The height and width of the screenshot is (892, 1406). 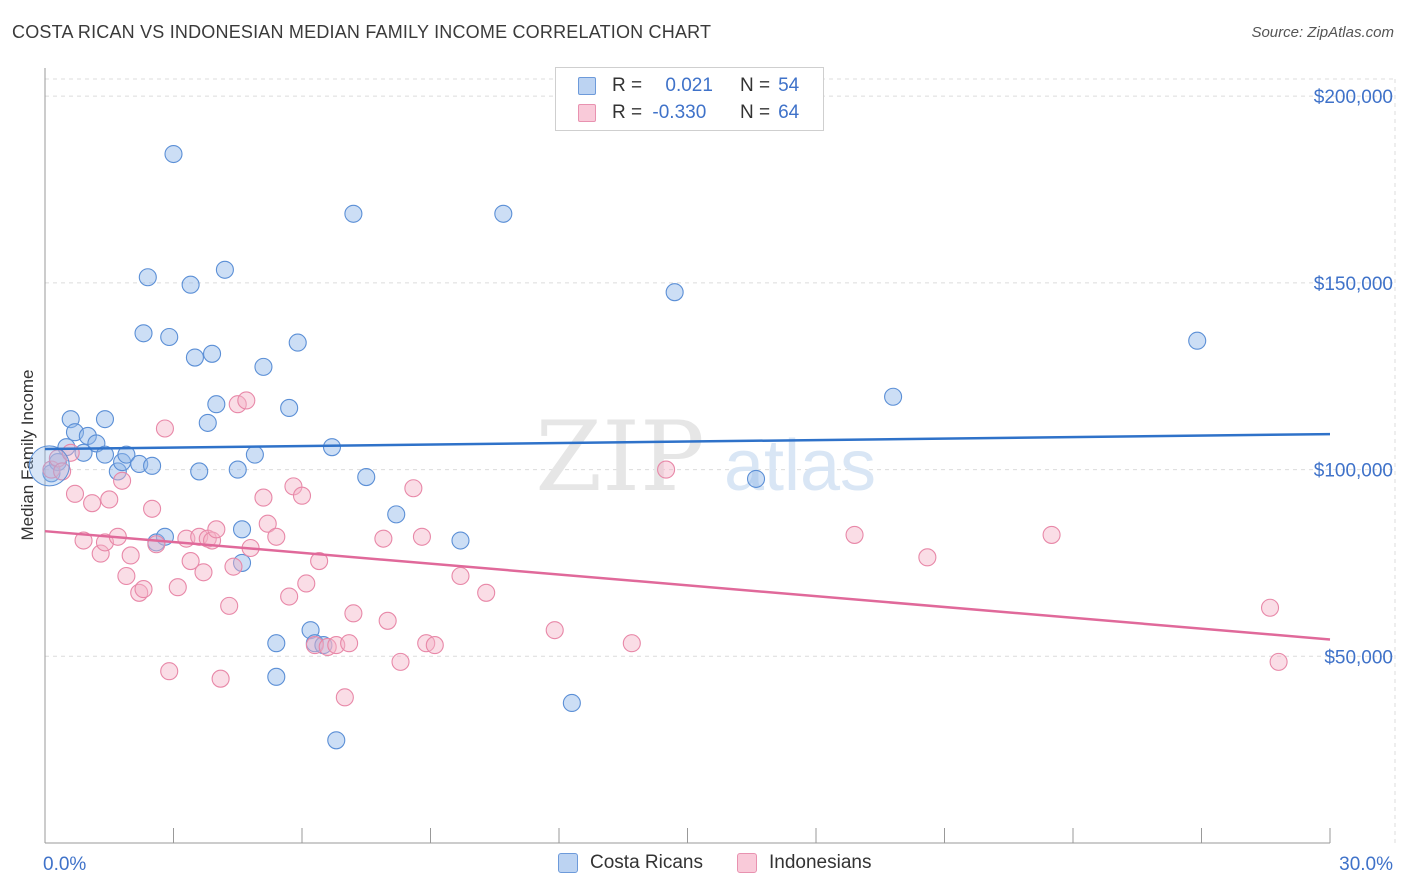 What do you see at coordinates (789, 85) in the screenshot?
I see `legend-n-value: 54` at bounding box center [789, 85].